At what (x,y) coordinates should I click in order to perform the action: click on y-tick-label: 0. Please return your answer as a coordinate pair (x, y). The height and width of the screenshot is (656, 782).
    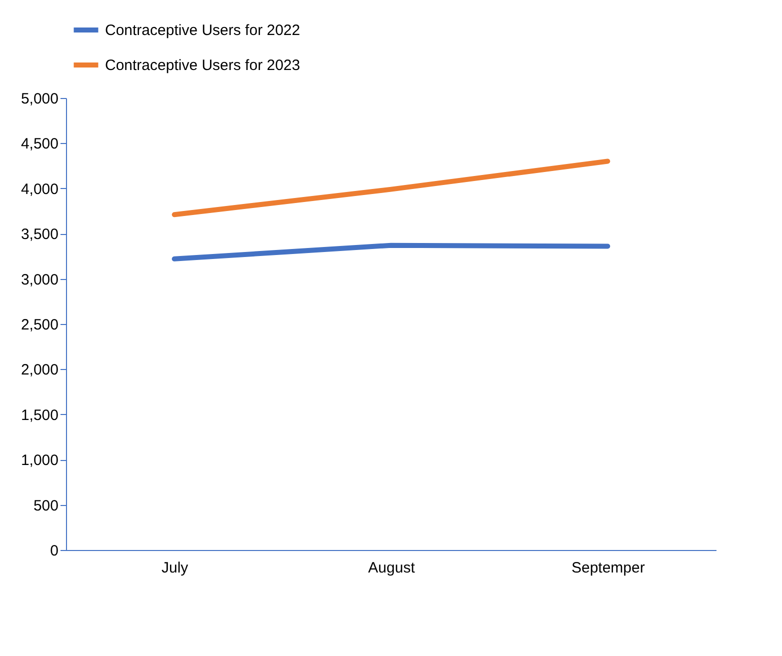
    Looking at the image, I should click on (54, 551).